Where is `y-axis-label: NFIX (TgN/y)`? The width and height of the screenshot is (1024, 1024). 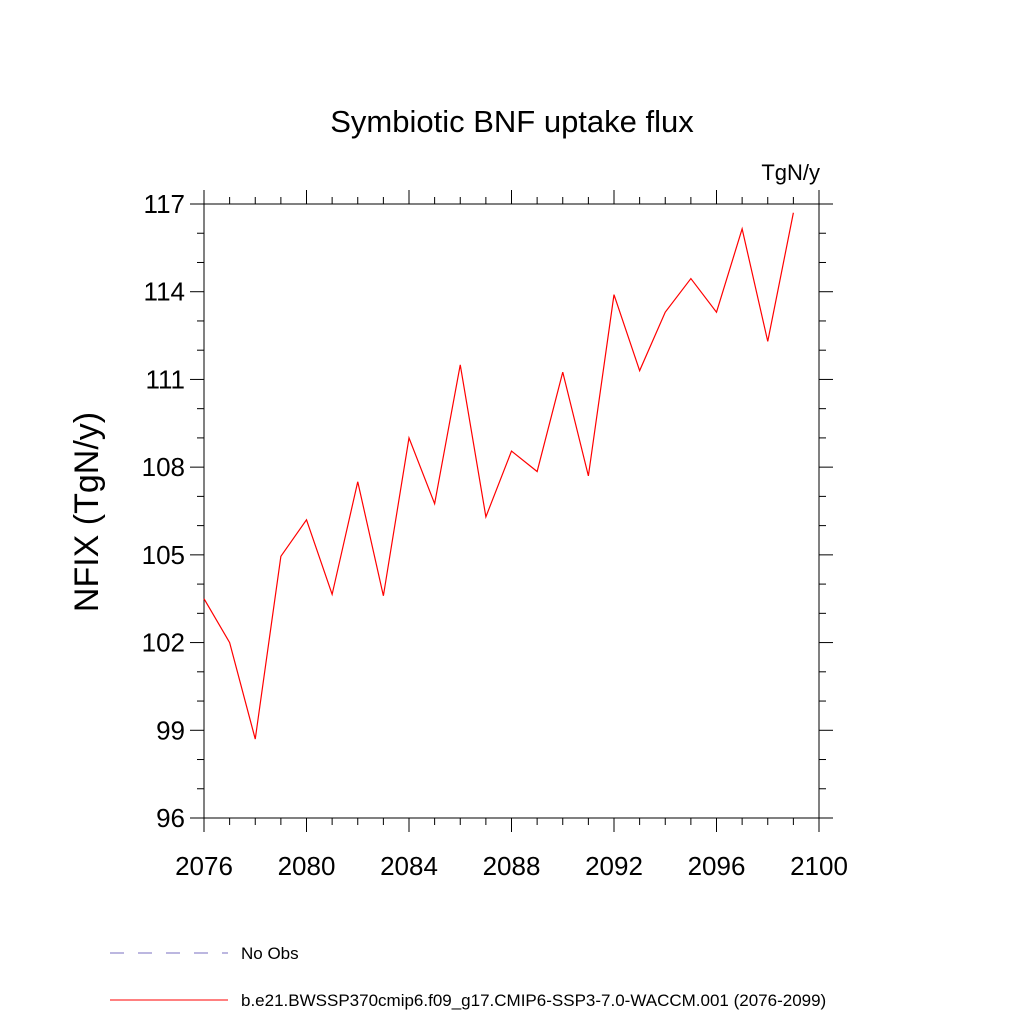
y-axis-label: NFIX (TgN/y) is located at coordinates (87, 512).